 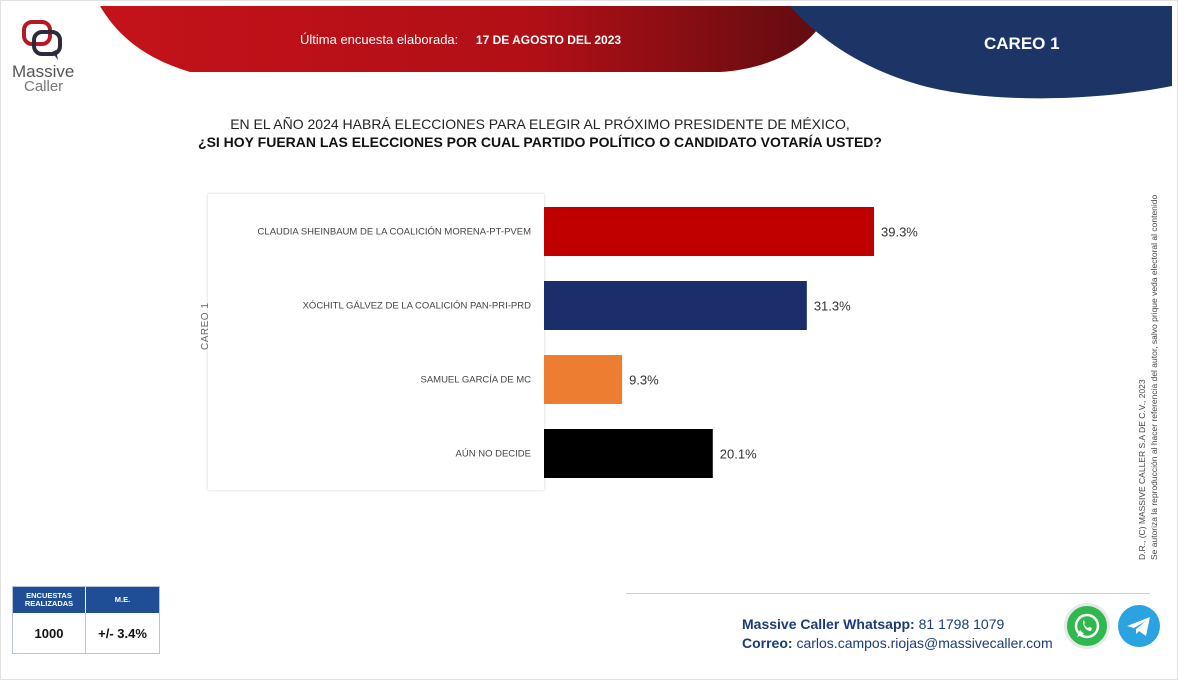 What do you see at coordinates (44, 86) in the screenshot?
I see `brand-name-line2: Caller` at bounding box center [44, 86].